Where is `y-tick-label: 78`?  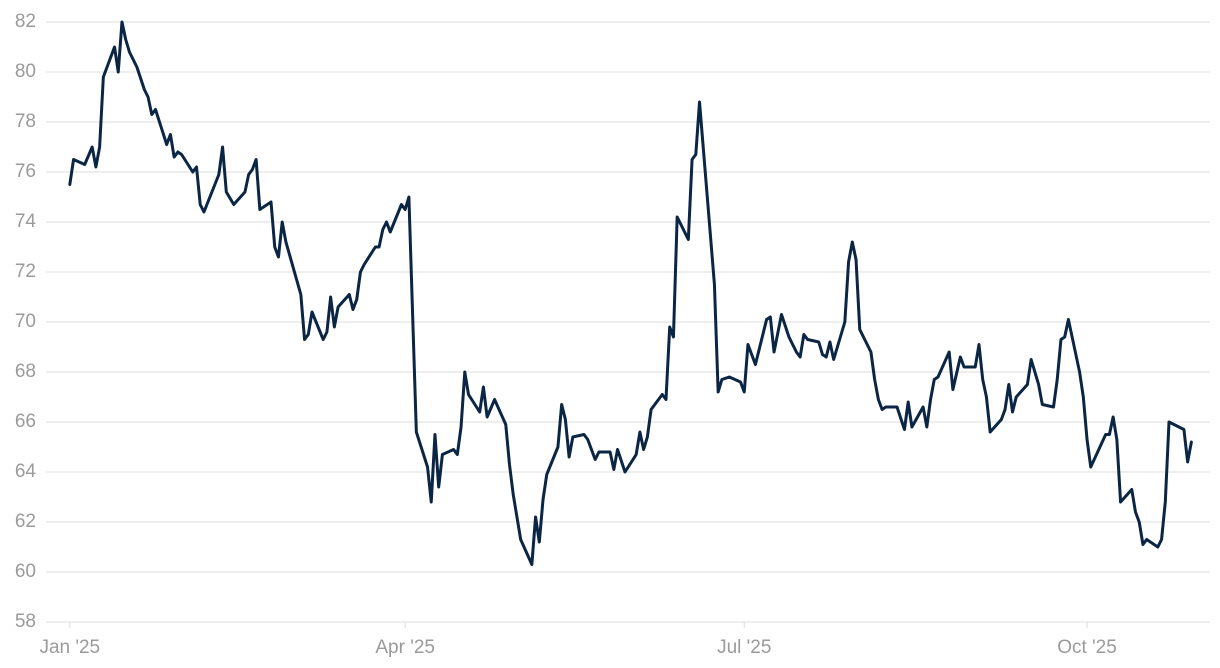 y-tick-label: 78 is located at coordinates (25, 121).